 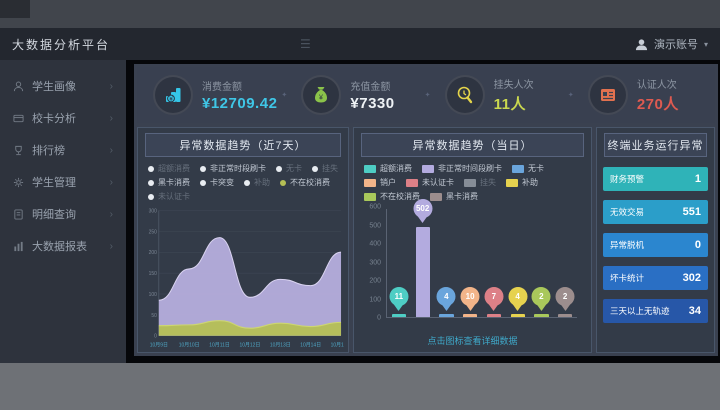 I want to click on bar-chart: 0 100 200 300 400 500 600 11 502 4 10 7 4 2 2, so click(x=472, y=265).